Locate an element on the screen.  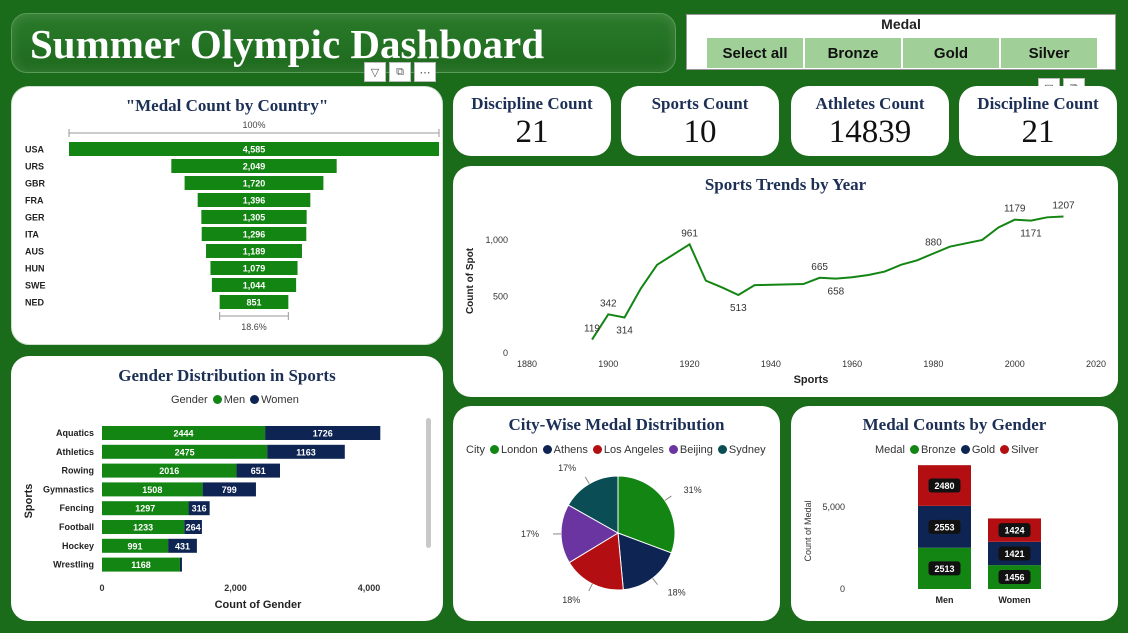
chart-title: Sports Trends by Year is located at coordinates (785, 184).